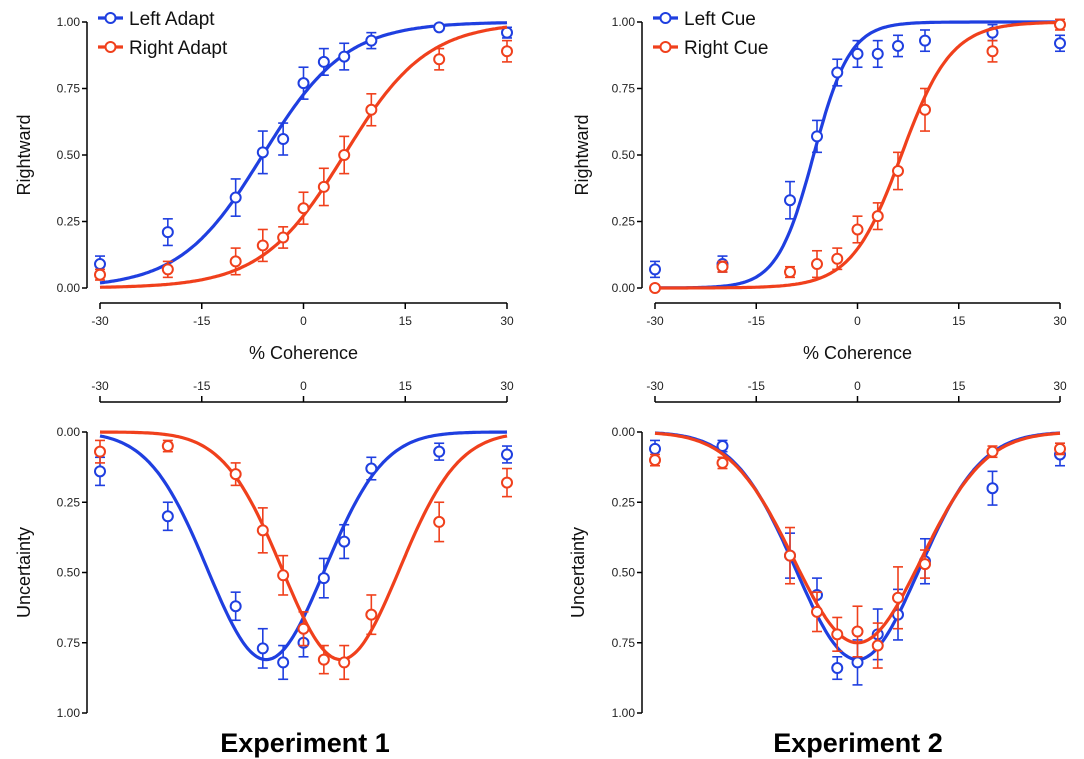 The height and width of the screenshot is (759, 1084). I want to click on experiment-2-label: Experiment 2, so click(858, 743).